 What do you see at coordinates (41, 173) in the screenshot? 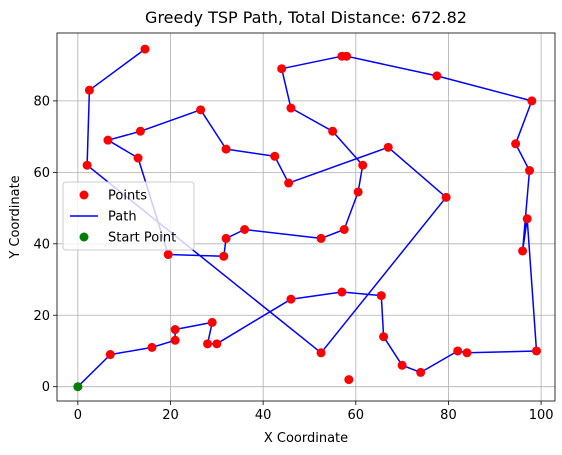
I see `y-tick-label: 60` at bounding box center [41, 173].